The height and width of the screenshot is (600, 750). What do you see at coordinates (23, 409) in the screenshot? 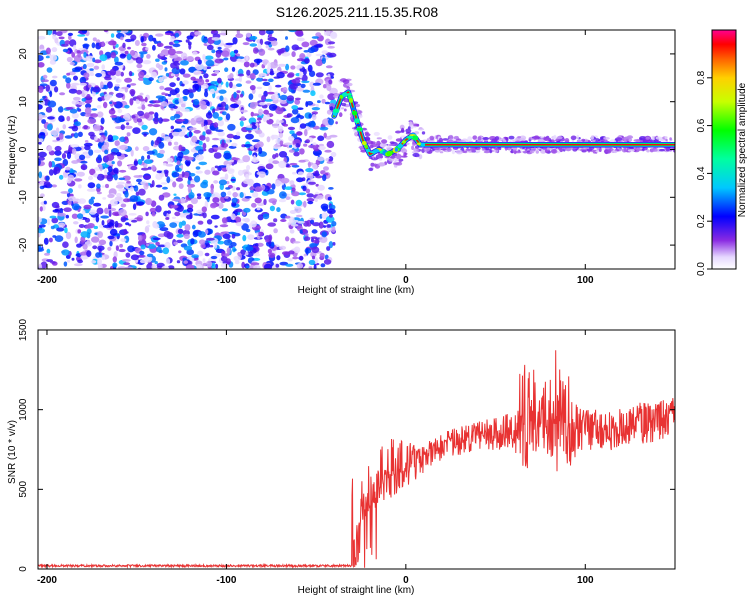
I see `snr-y-tick-label: 1000` at bounding box center [23, 409].